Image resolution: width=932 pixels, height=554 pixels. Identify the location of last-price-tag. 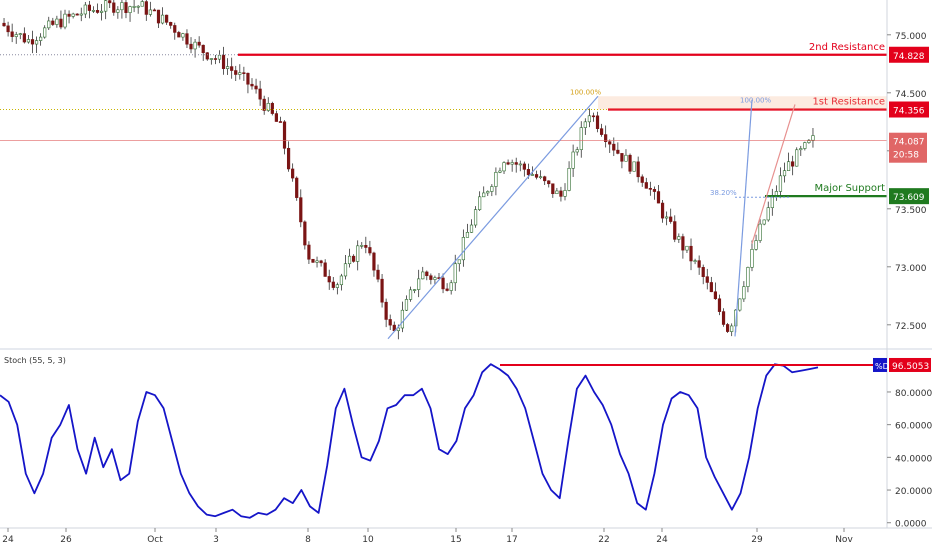
(908, 147).